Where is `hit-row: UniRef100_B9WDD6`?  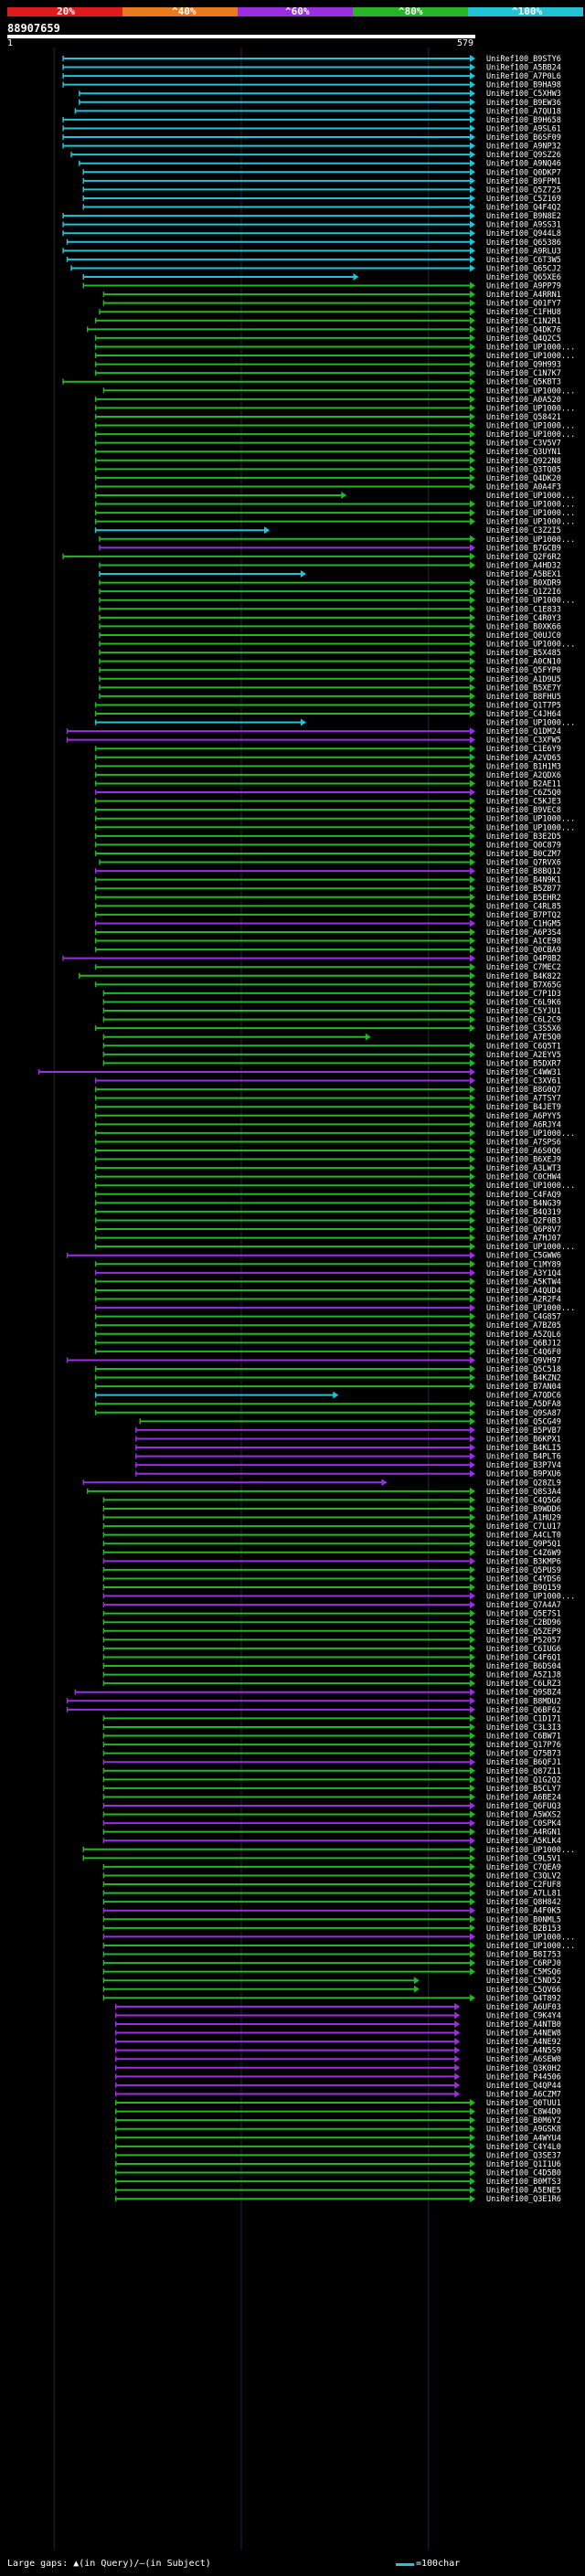
hit-row: UniRef100_B9WDD6 is located at coordinates (331, 1509).